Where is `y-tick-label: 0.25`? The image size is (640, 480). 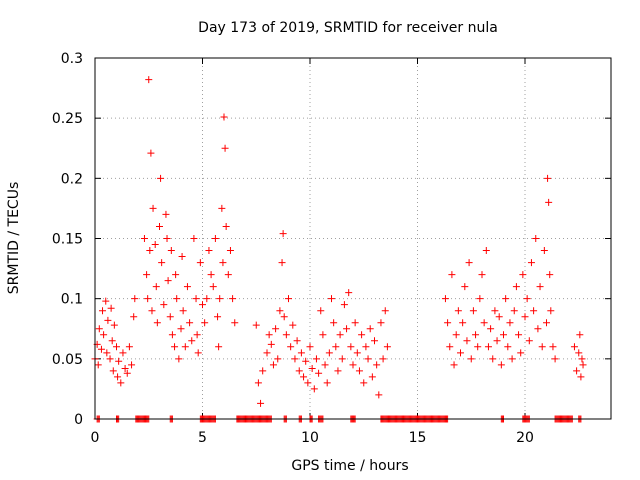
y-tick-label: 0.25 is located at coordinates (67, 119).